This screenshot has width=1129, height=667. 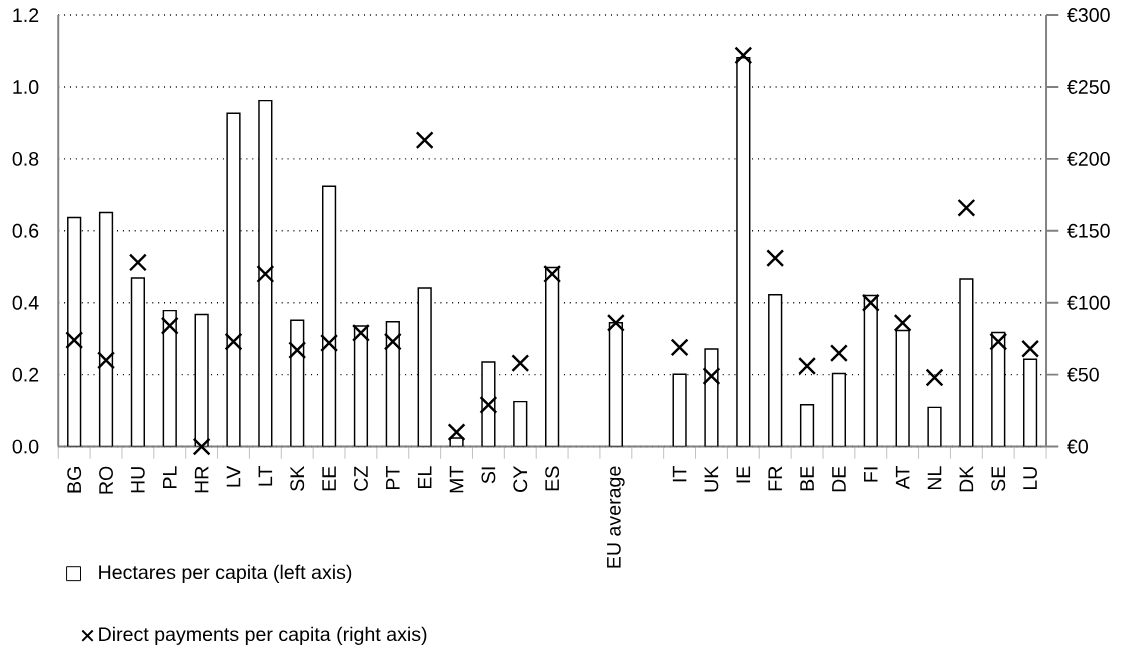 What do you see at coordinates (74, 480) in the screenshot?
I see `x-tick-label: BG` at bounding box center [74, 480].